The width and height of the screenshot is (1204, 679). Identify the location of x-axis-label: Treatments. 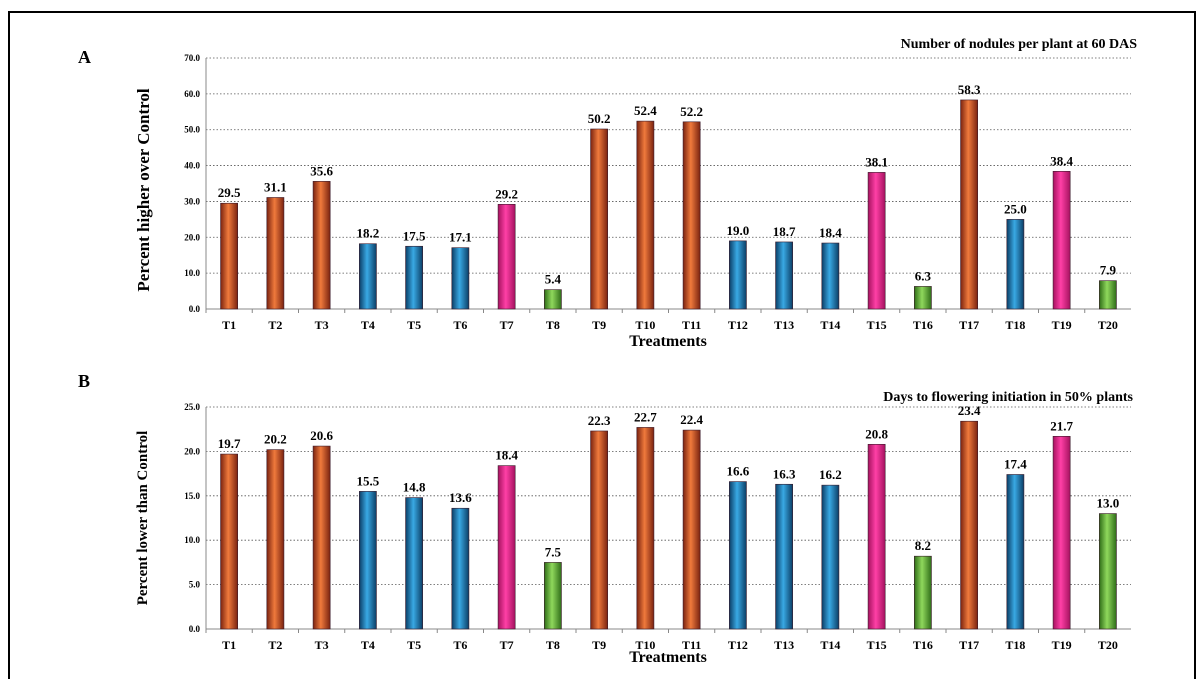
(668, 341).